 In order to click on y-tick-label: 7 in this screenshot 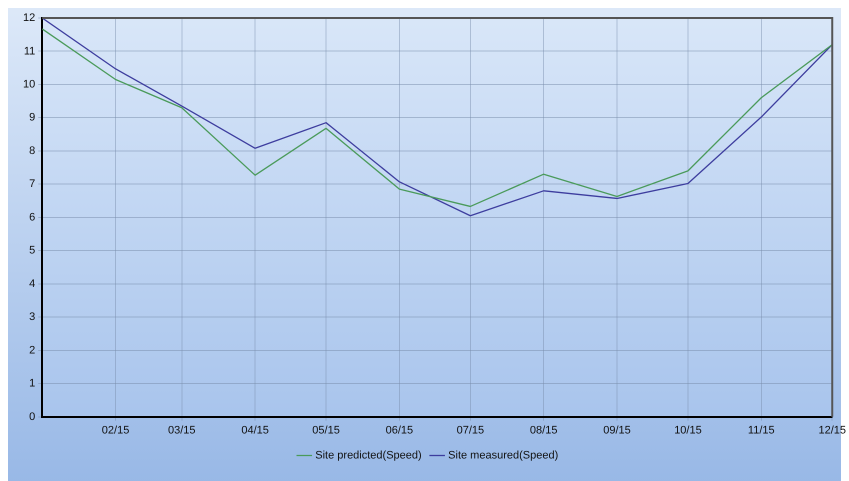, I will do `click(32, 184)`.